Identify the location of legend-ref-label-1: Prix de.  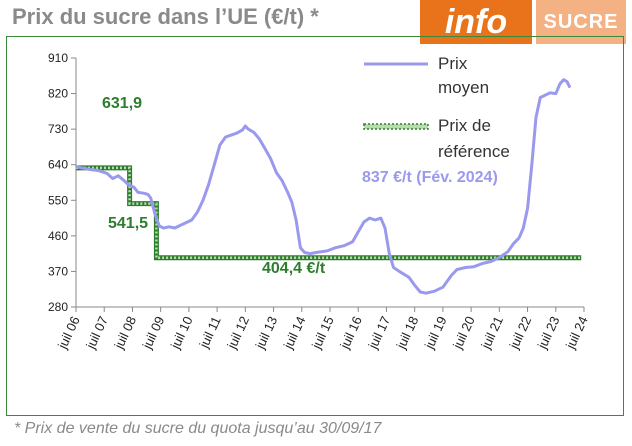
(464, 125).